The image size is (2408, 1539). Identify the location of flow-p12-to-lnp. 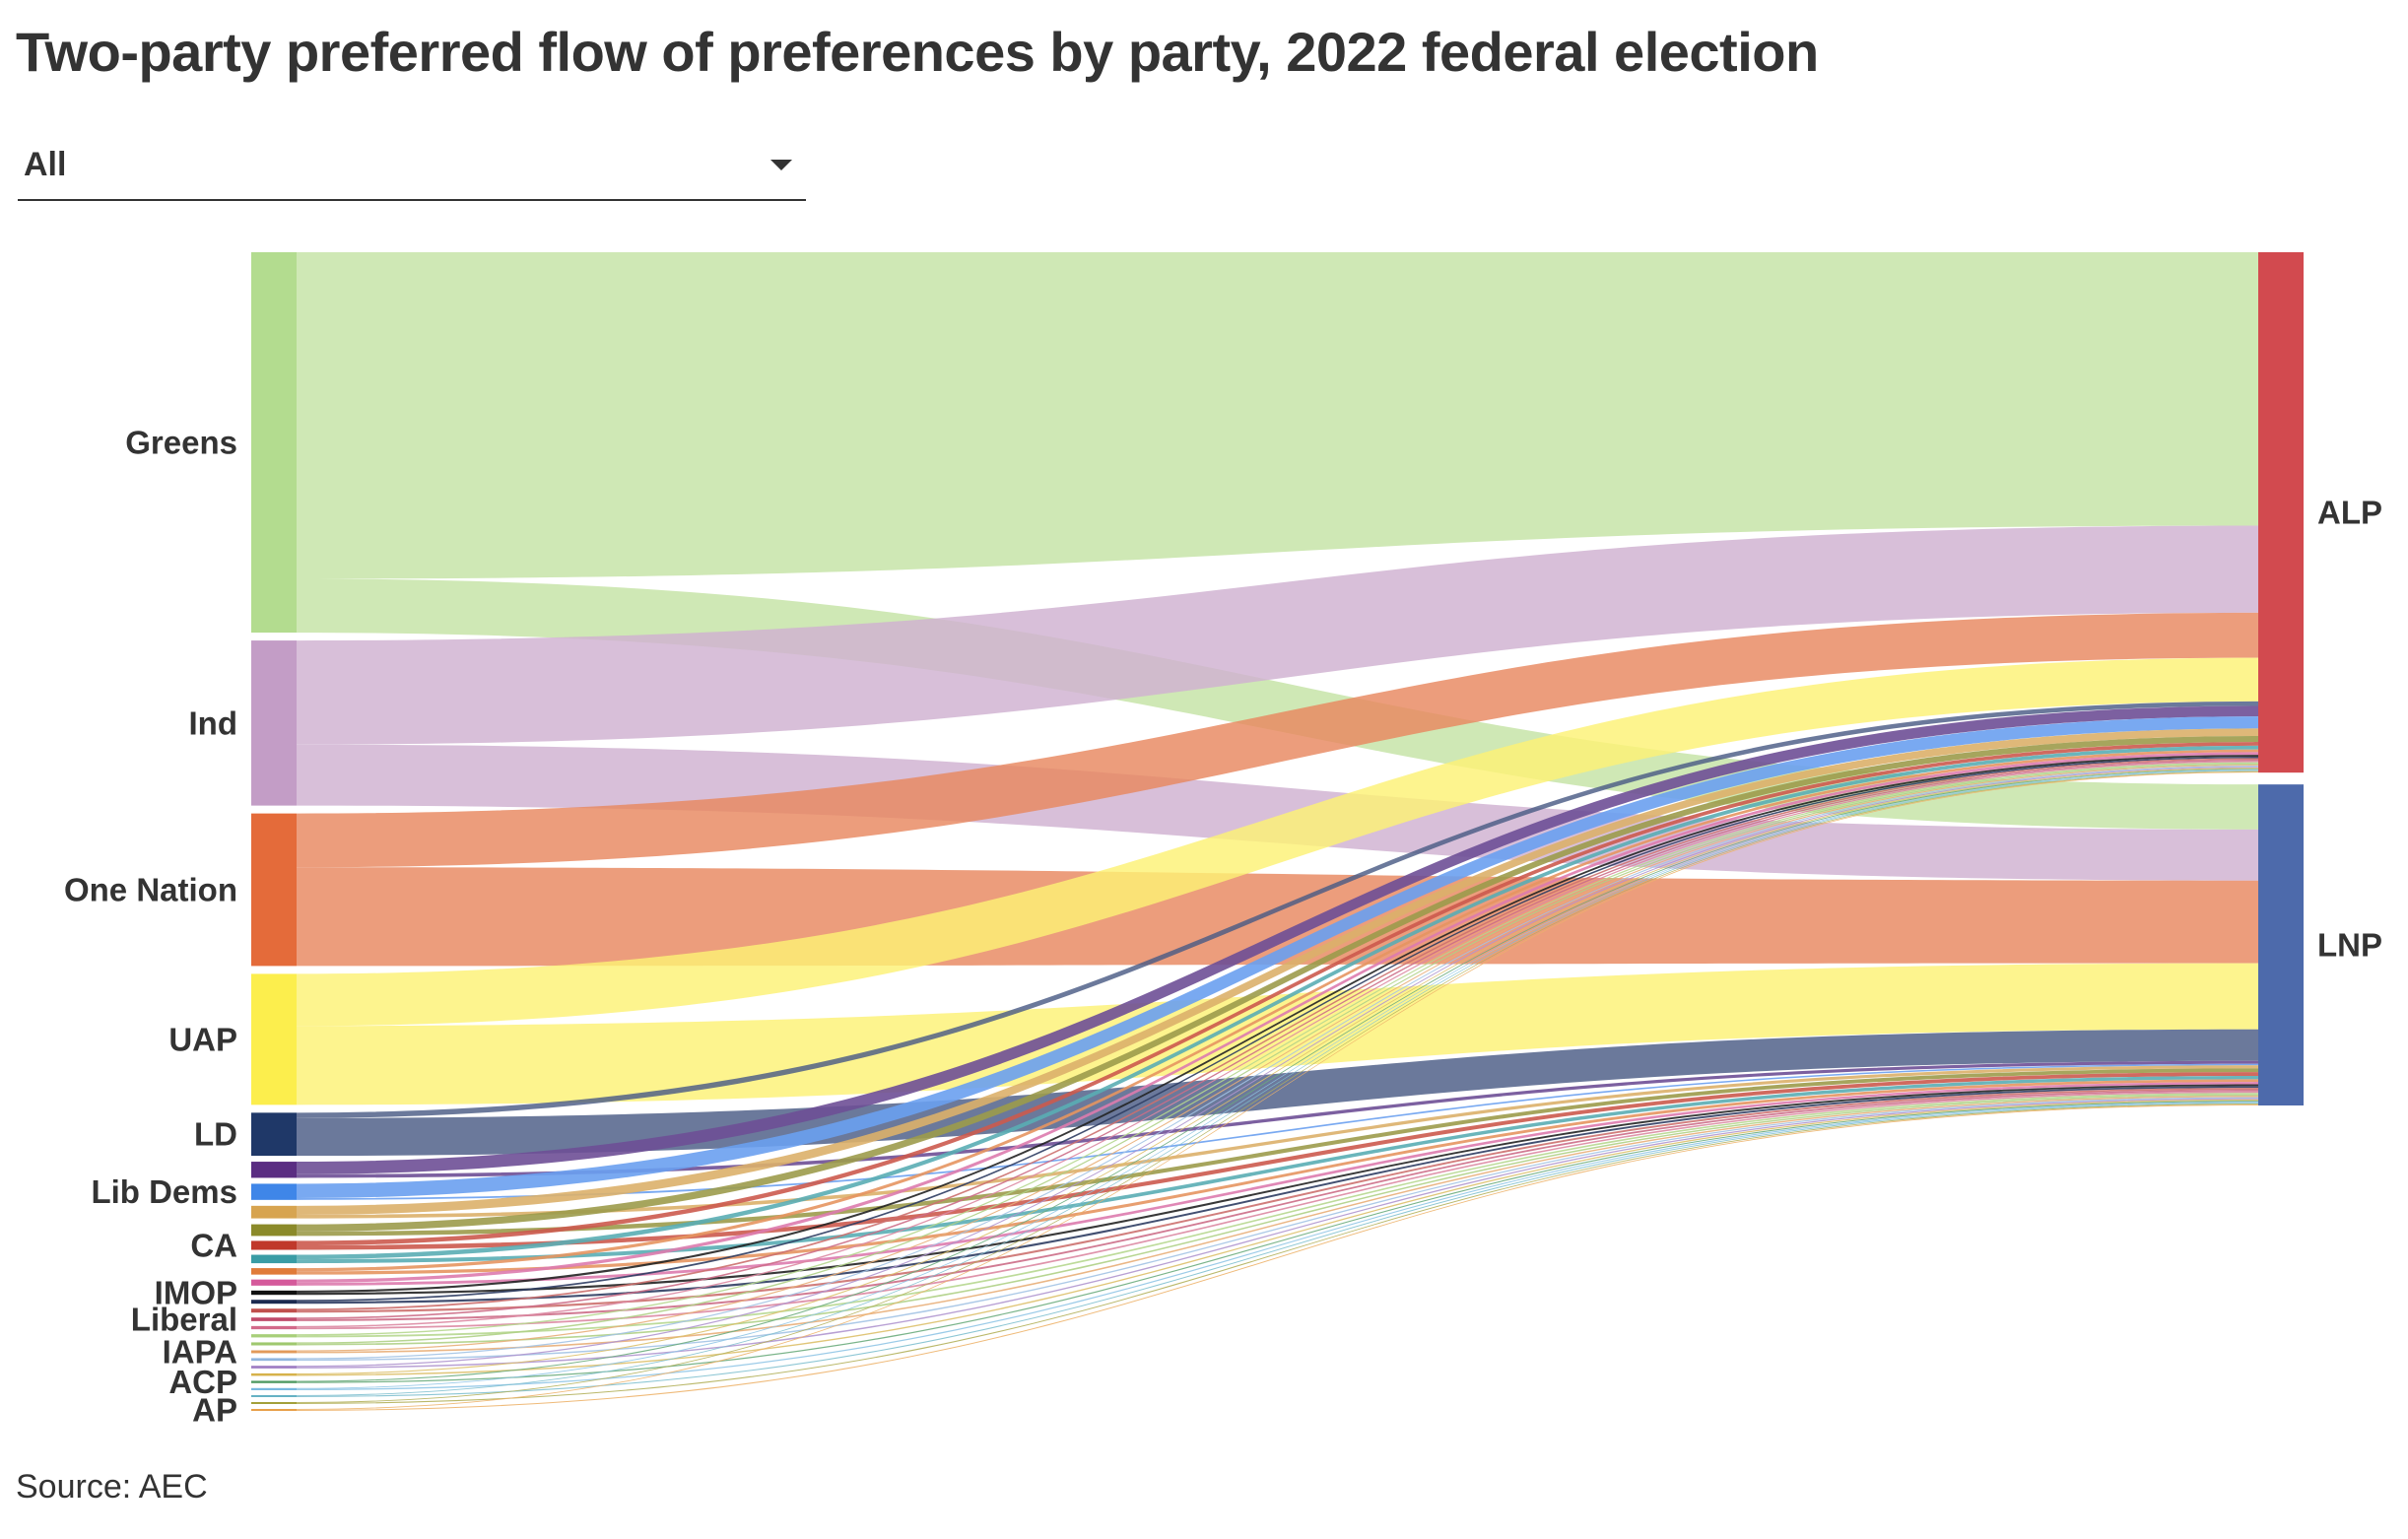
(1277, 1177).